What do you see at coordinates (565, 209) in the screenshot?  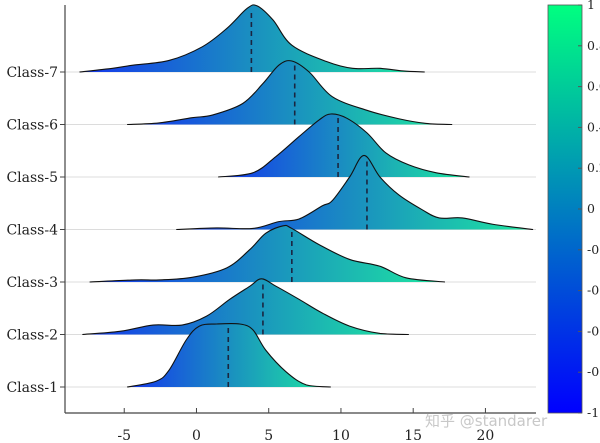 I see `colorbar-gradient` at bounding box center [565, 209].